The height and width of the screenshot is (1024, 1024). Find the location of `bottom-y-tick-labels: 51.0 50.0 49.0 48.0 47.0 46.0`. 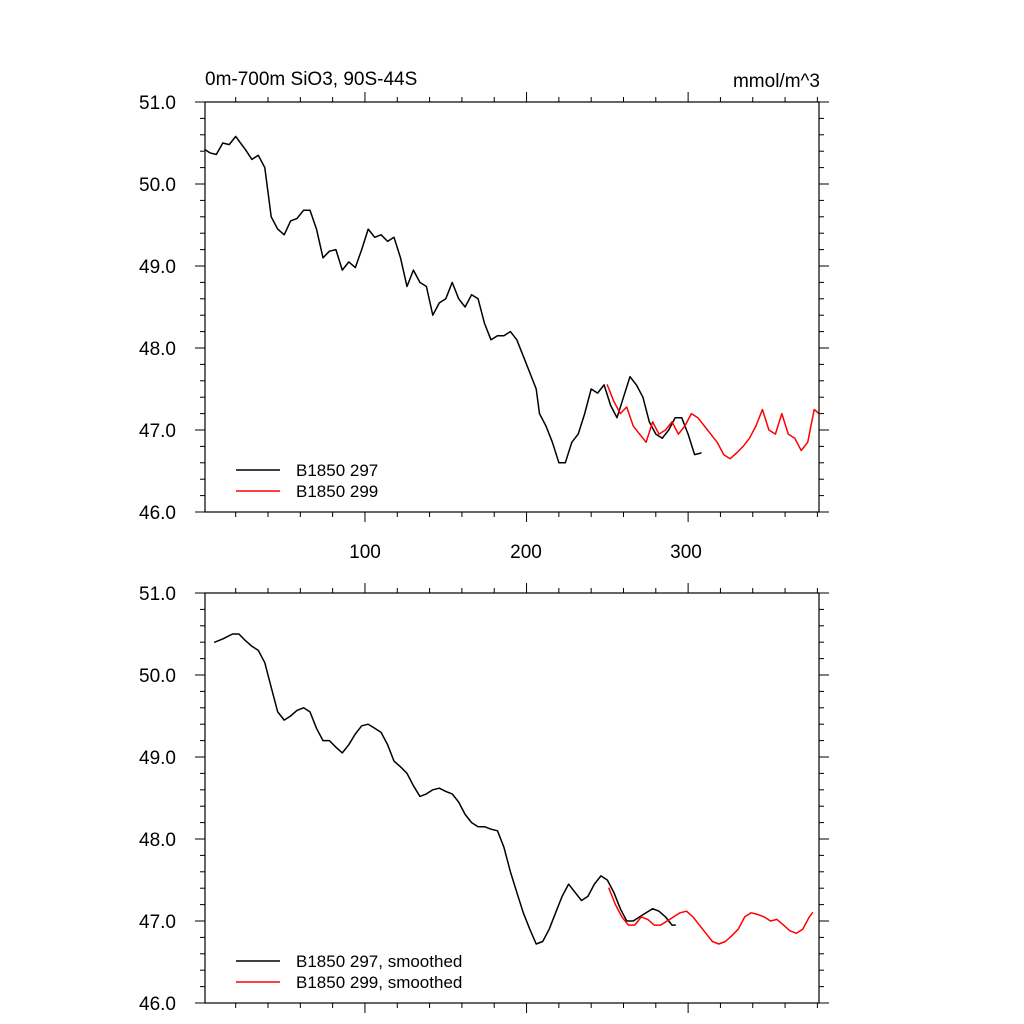

bottom-y-tick-labels: 51.0 50.0 49.0 48.0 47.0 46.0 is located at coordinates (157, 799).